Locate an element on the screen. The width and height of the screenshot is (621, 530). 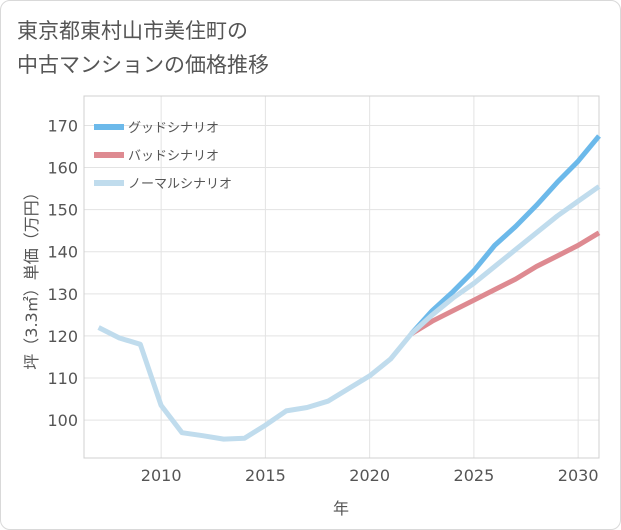
y-tick-labels: 100 110 120 130 140 150 160 170 is located at coordinates (62, 273).